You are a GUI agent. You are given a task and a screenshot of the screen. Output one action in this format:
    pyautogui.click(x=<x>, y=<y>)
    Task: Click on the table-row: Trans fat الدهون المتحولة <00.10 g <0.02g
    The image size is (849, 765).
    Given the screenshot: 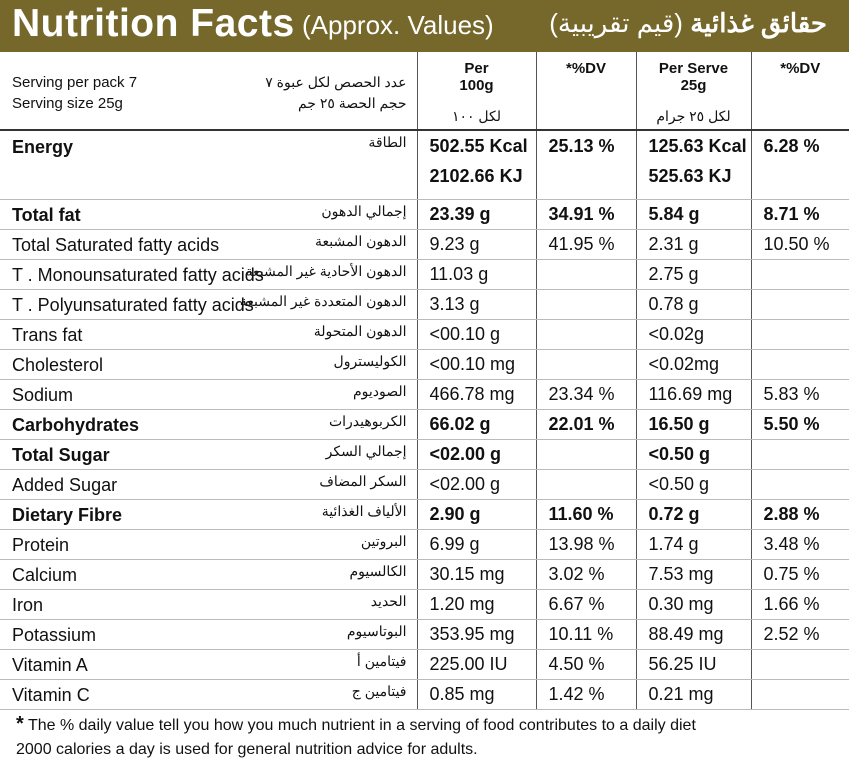 What is the action you would take?
    pyautogui.click(x=424, y=334)
    